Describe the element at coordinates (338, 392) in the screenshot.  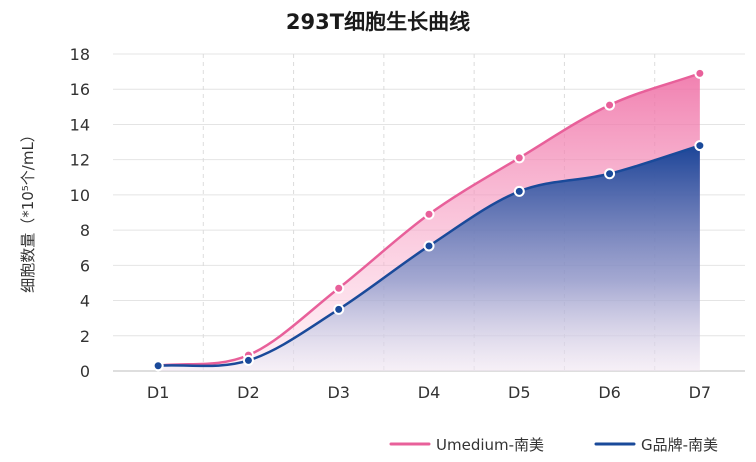
I see `x-tick-label: D3` at that location.